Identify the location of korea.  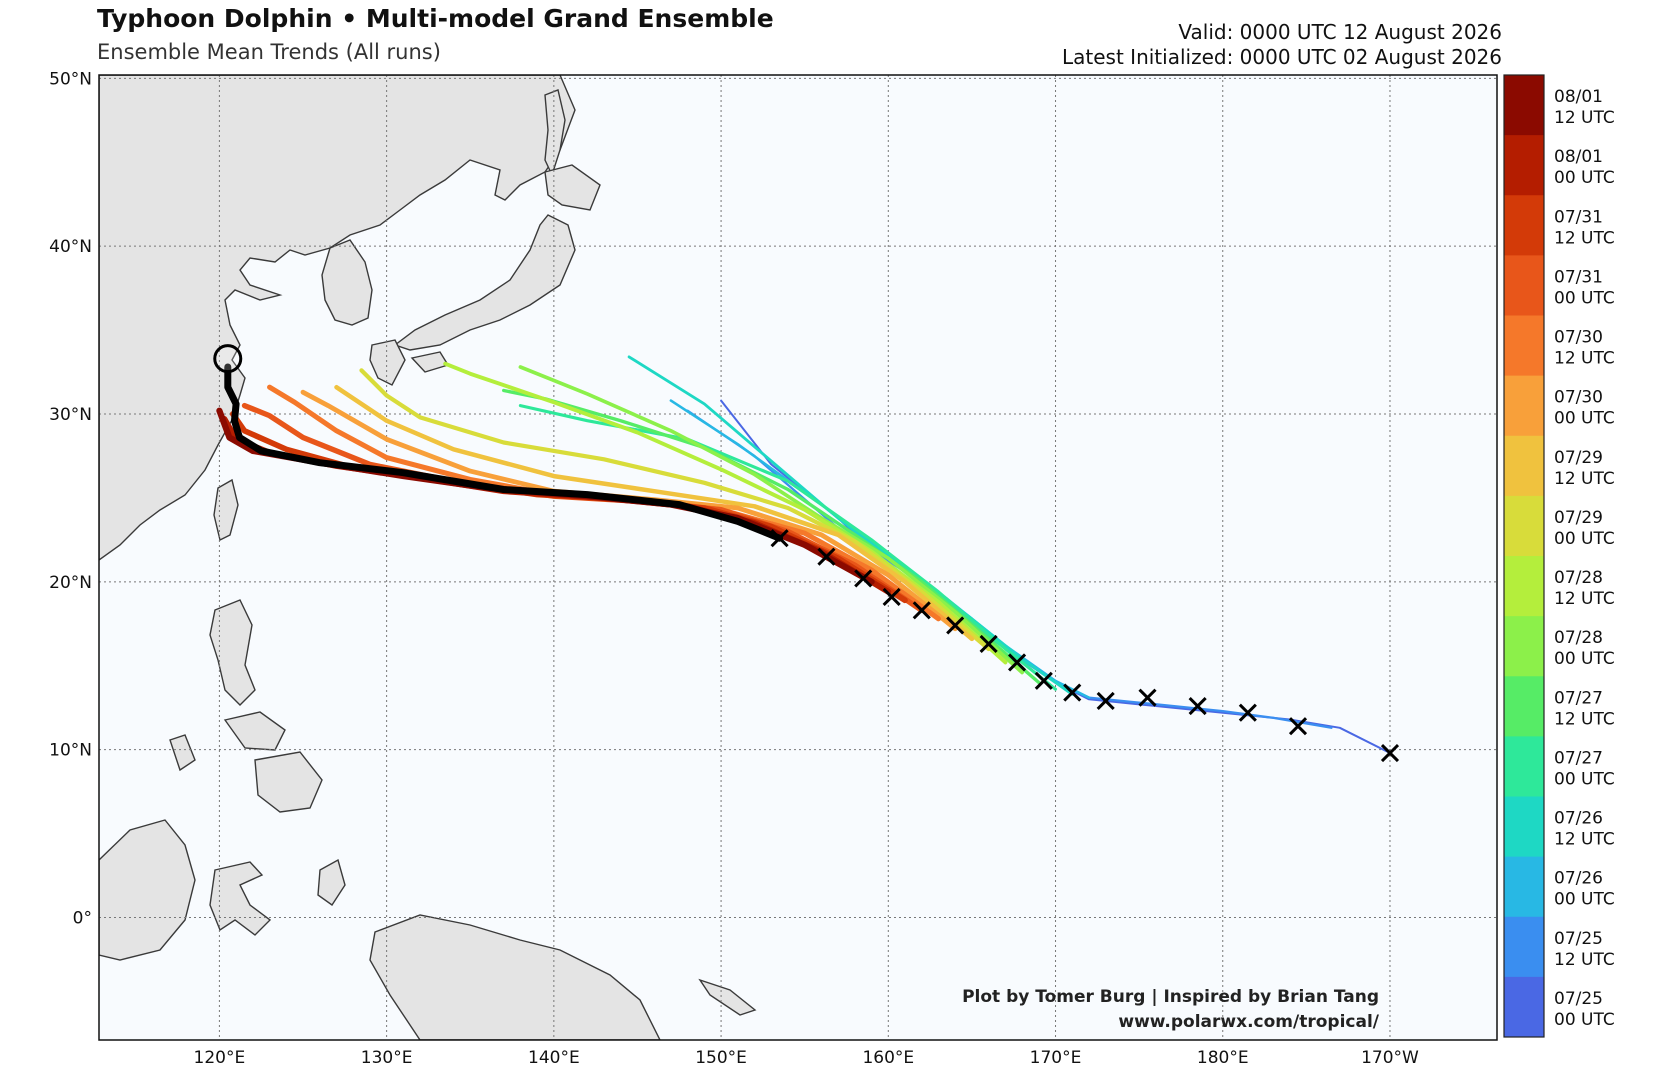
(347, 282).